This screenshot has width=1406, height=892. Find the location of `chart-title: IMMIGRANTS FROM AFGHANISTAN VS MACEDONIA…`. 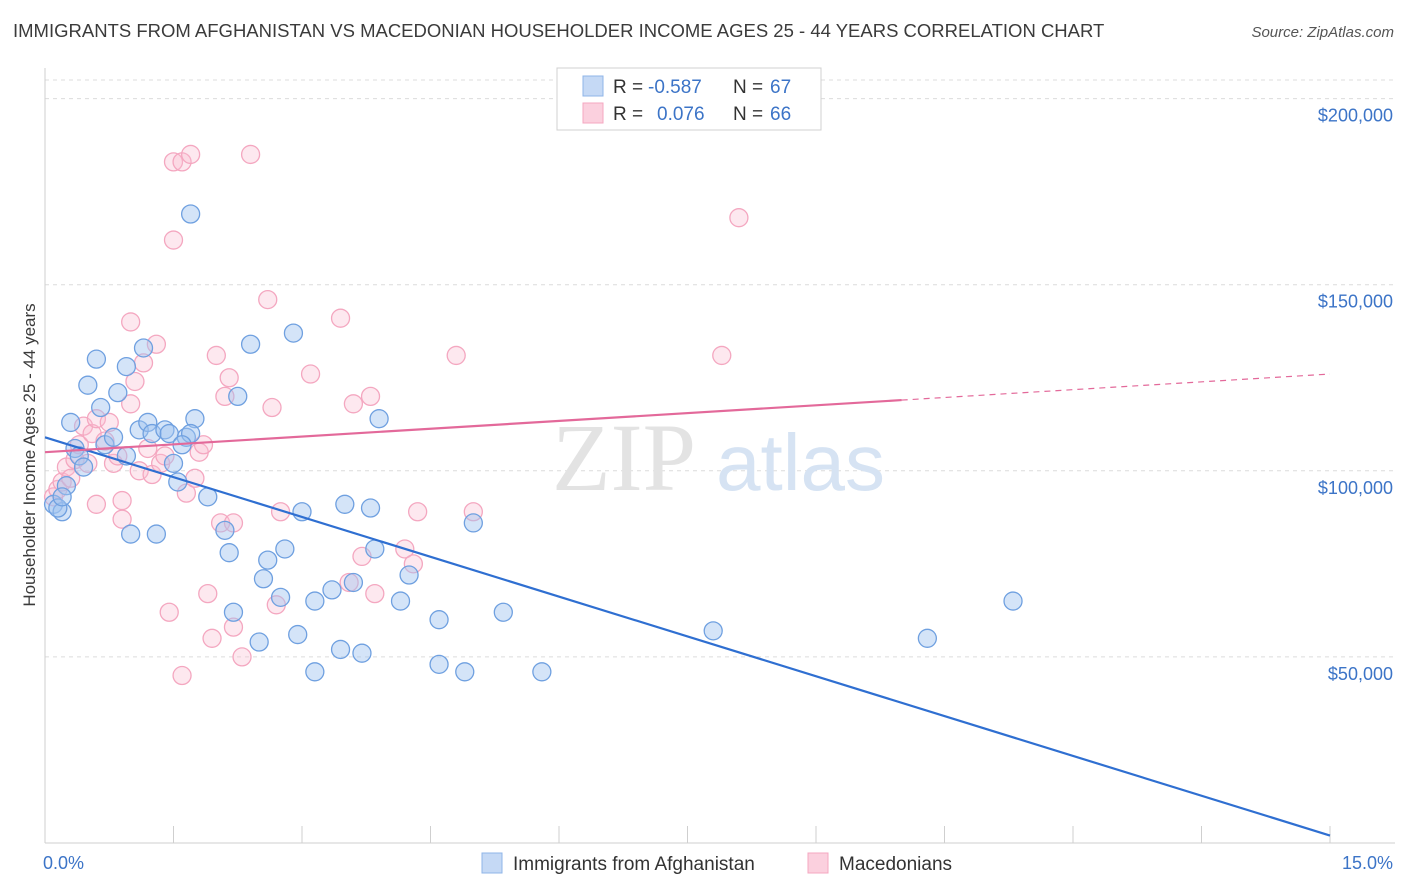

chart-title: IMMIGRANTS FROM AFGHANISTAN VS MACEDONIA… is located at coordinates (559, 30).